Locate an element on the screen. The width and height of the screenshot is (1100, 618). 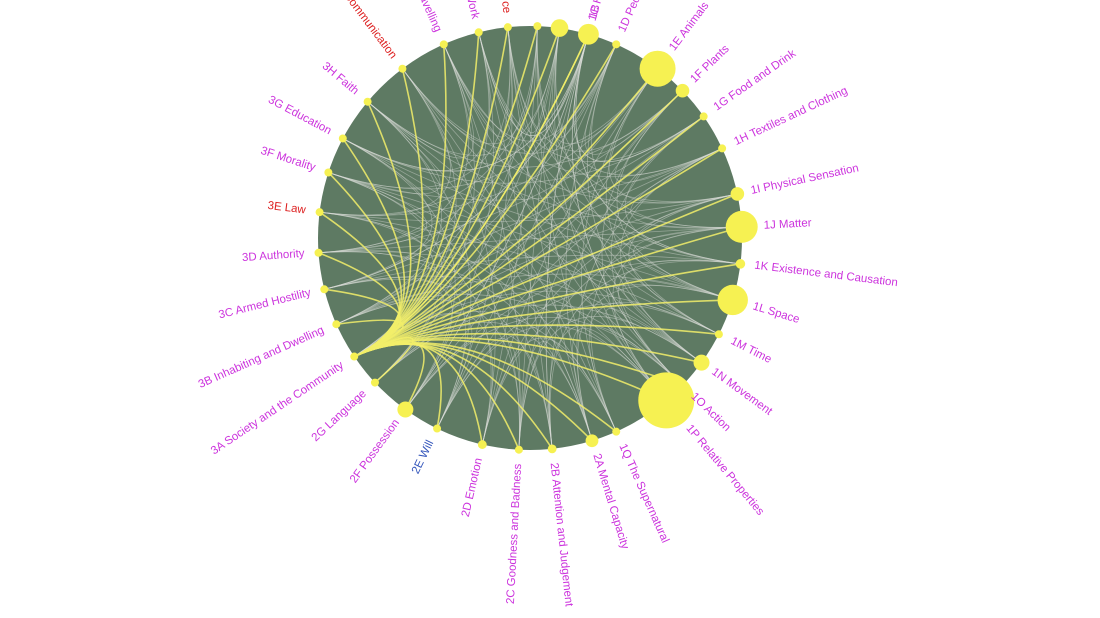
node-label: 1I Physical Sensation is located at coordinates (805, 179).